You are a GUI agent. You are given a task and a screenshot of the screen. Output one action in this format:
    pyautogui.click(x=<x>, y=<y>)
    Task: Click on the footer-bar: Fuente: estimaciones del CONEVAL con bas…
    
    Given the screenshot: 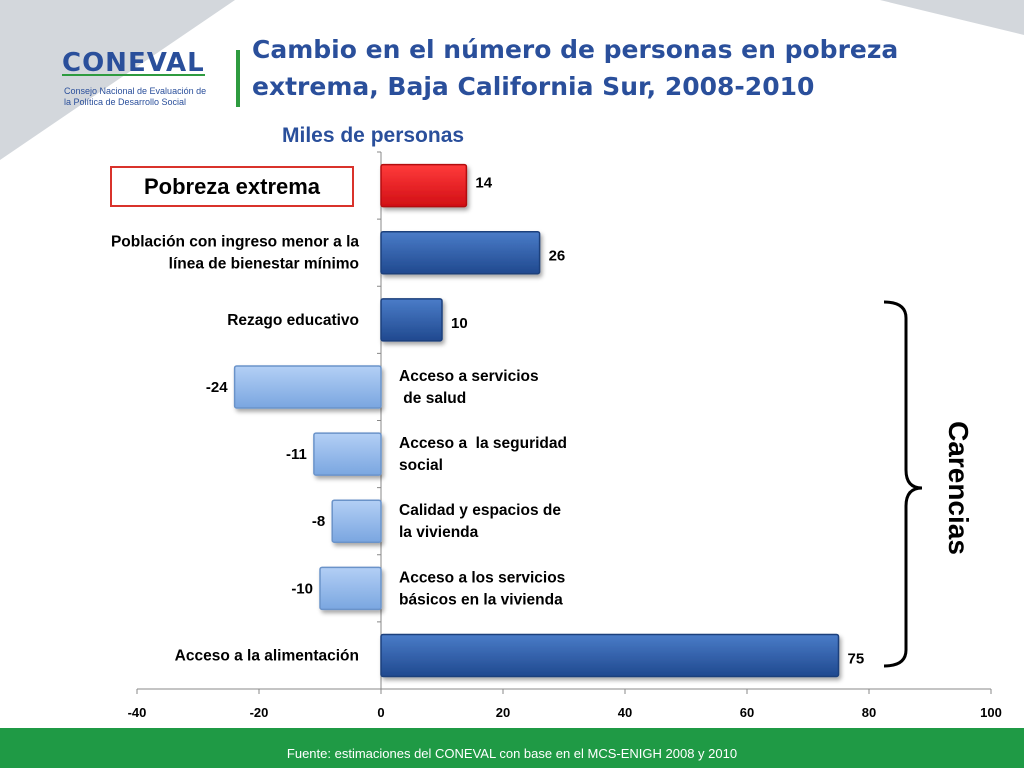 What is the action you would take?
    pyautogui.click(x=512, y=748)
    